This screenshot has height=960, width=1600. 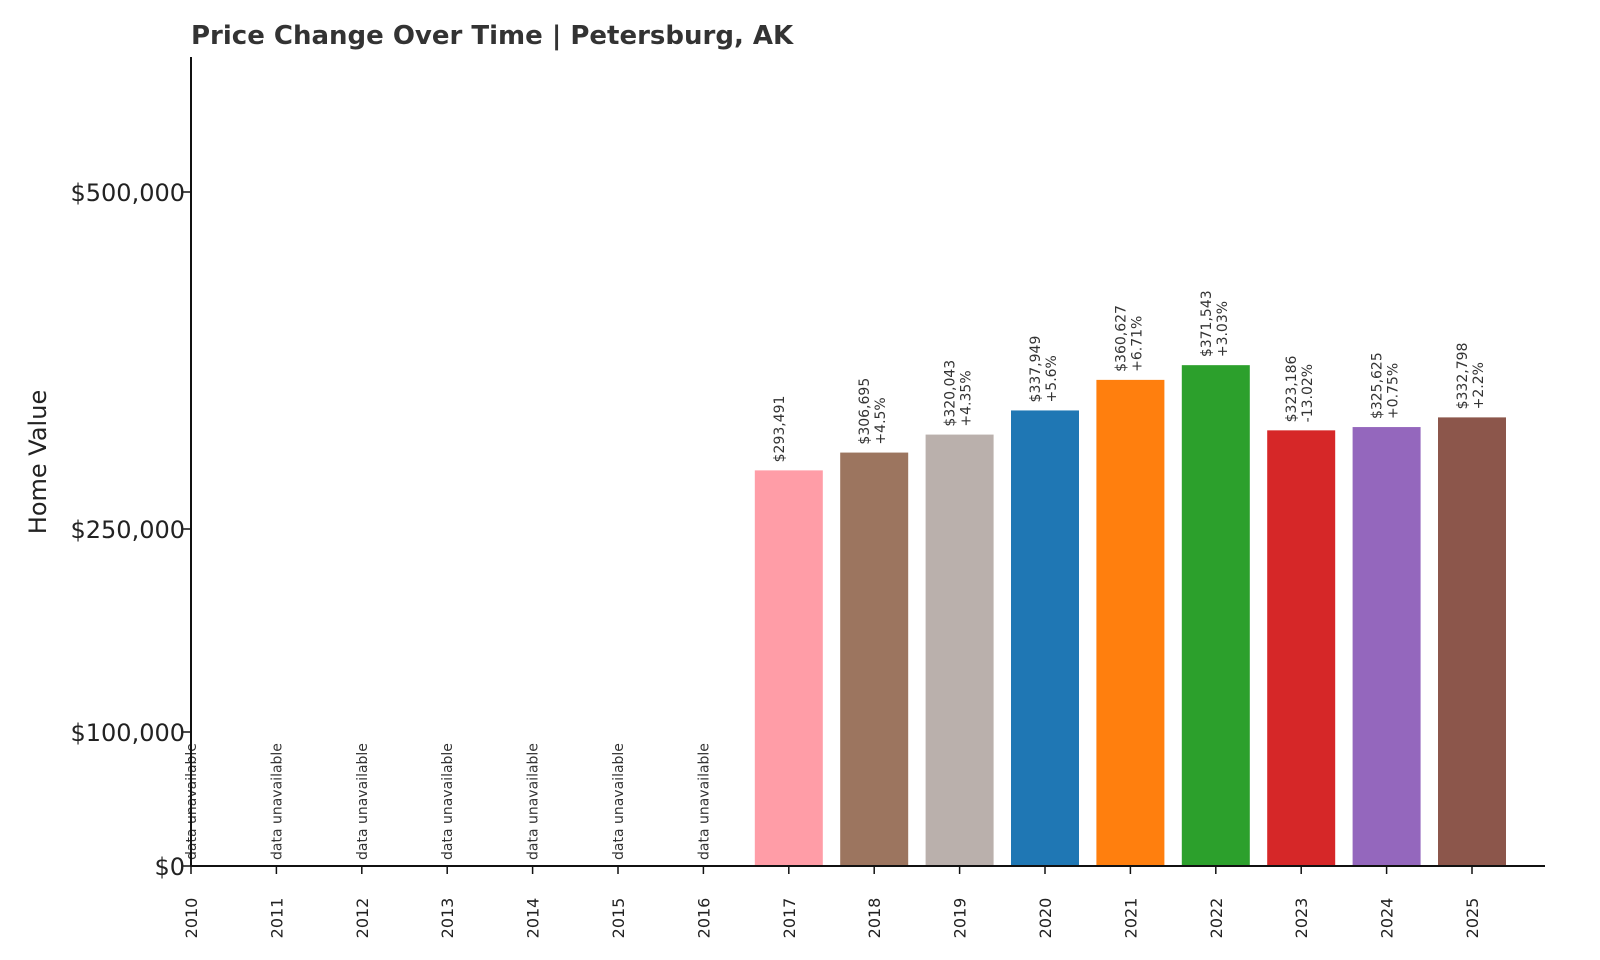 What do you see at coordinates (127, 733) in the screenshot?
I see `y-tick-label-100000: $100,000` at bounding box center [127, 733].